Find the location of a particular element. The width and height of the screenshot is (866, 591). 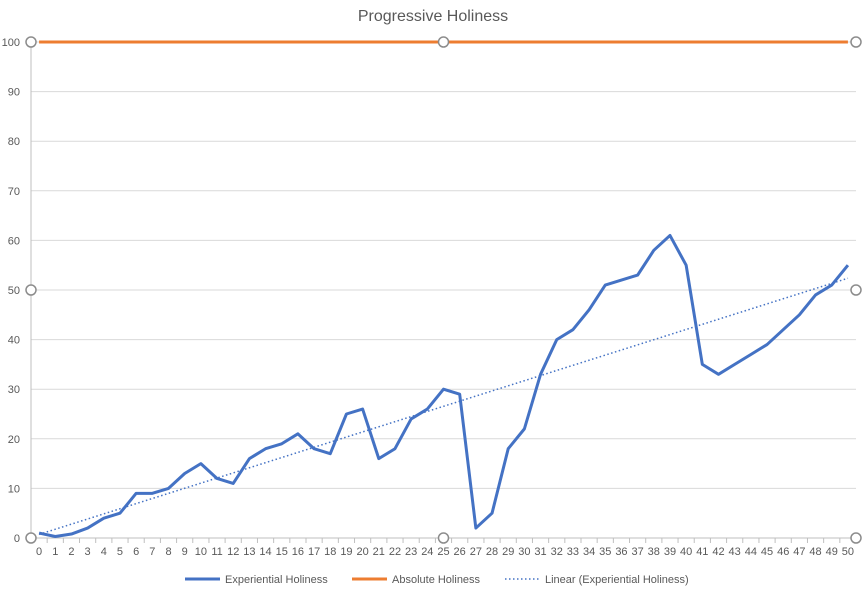

x-tick-label: 40 is located at coordinates (686, 552).